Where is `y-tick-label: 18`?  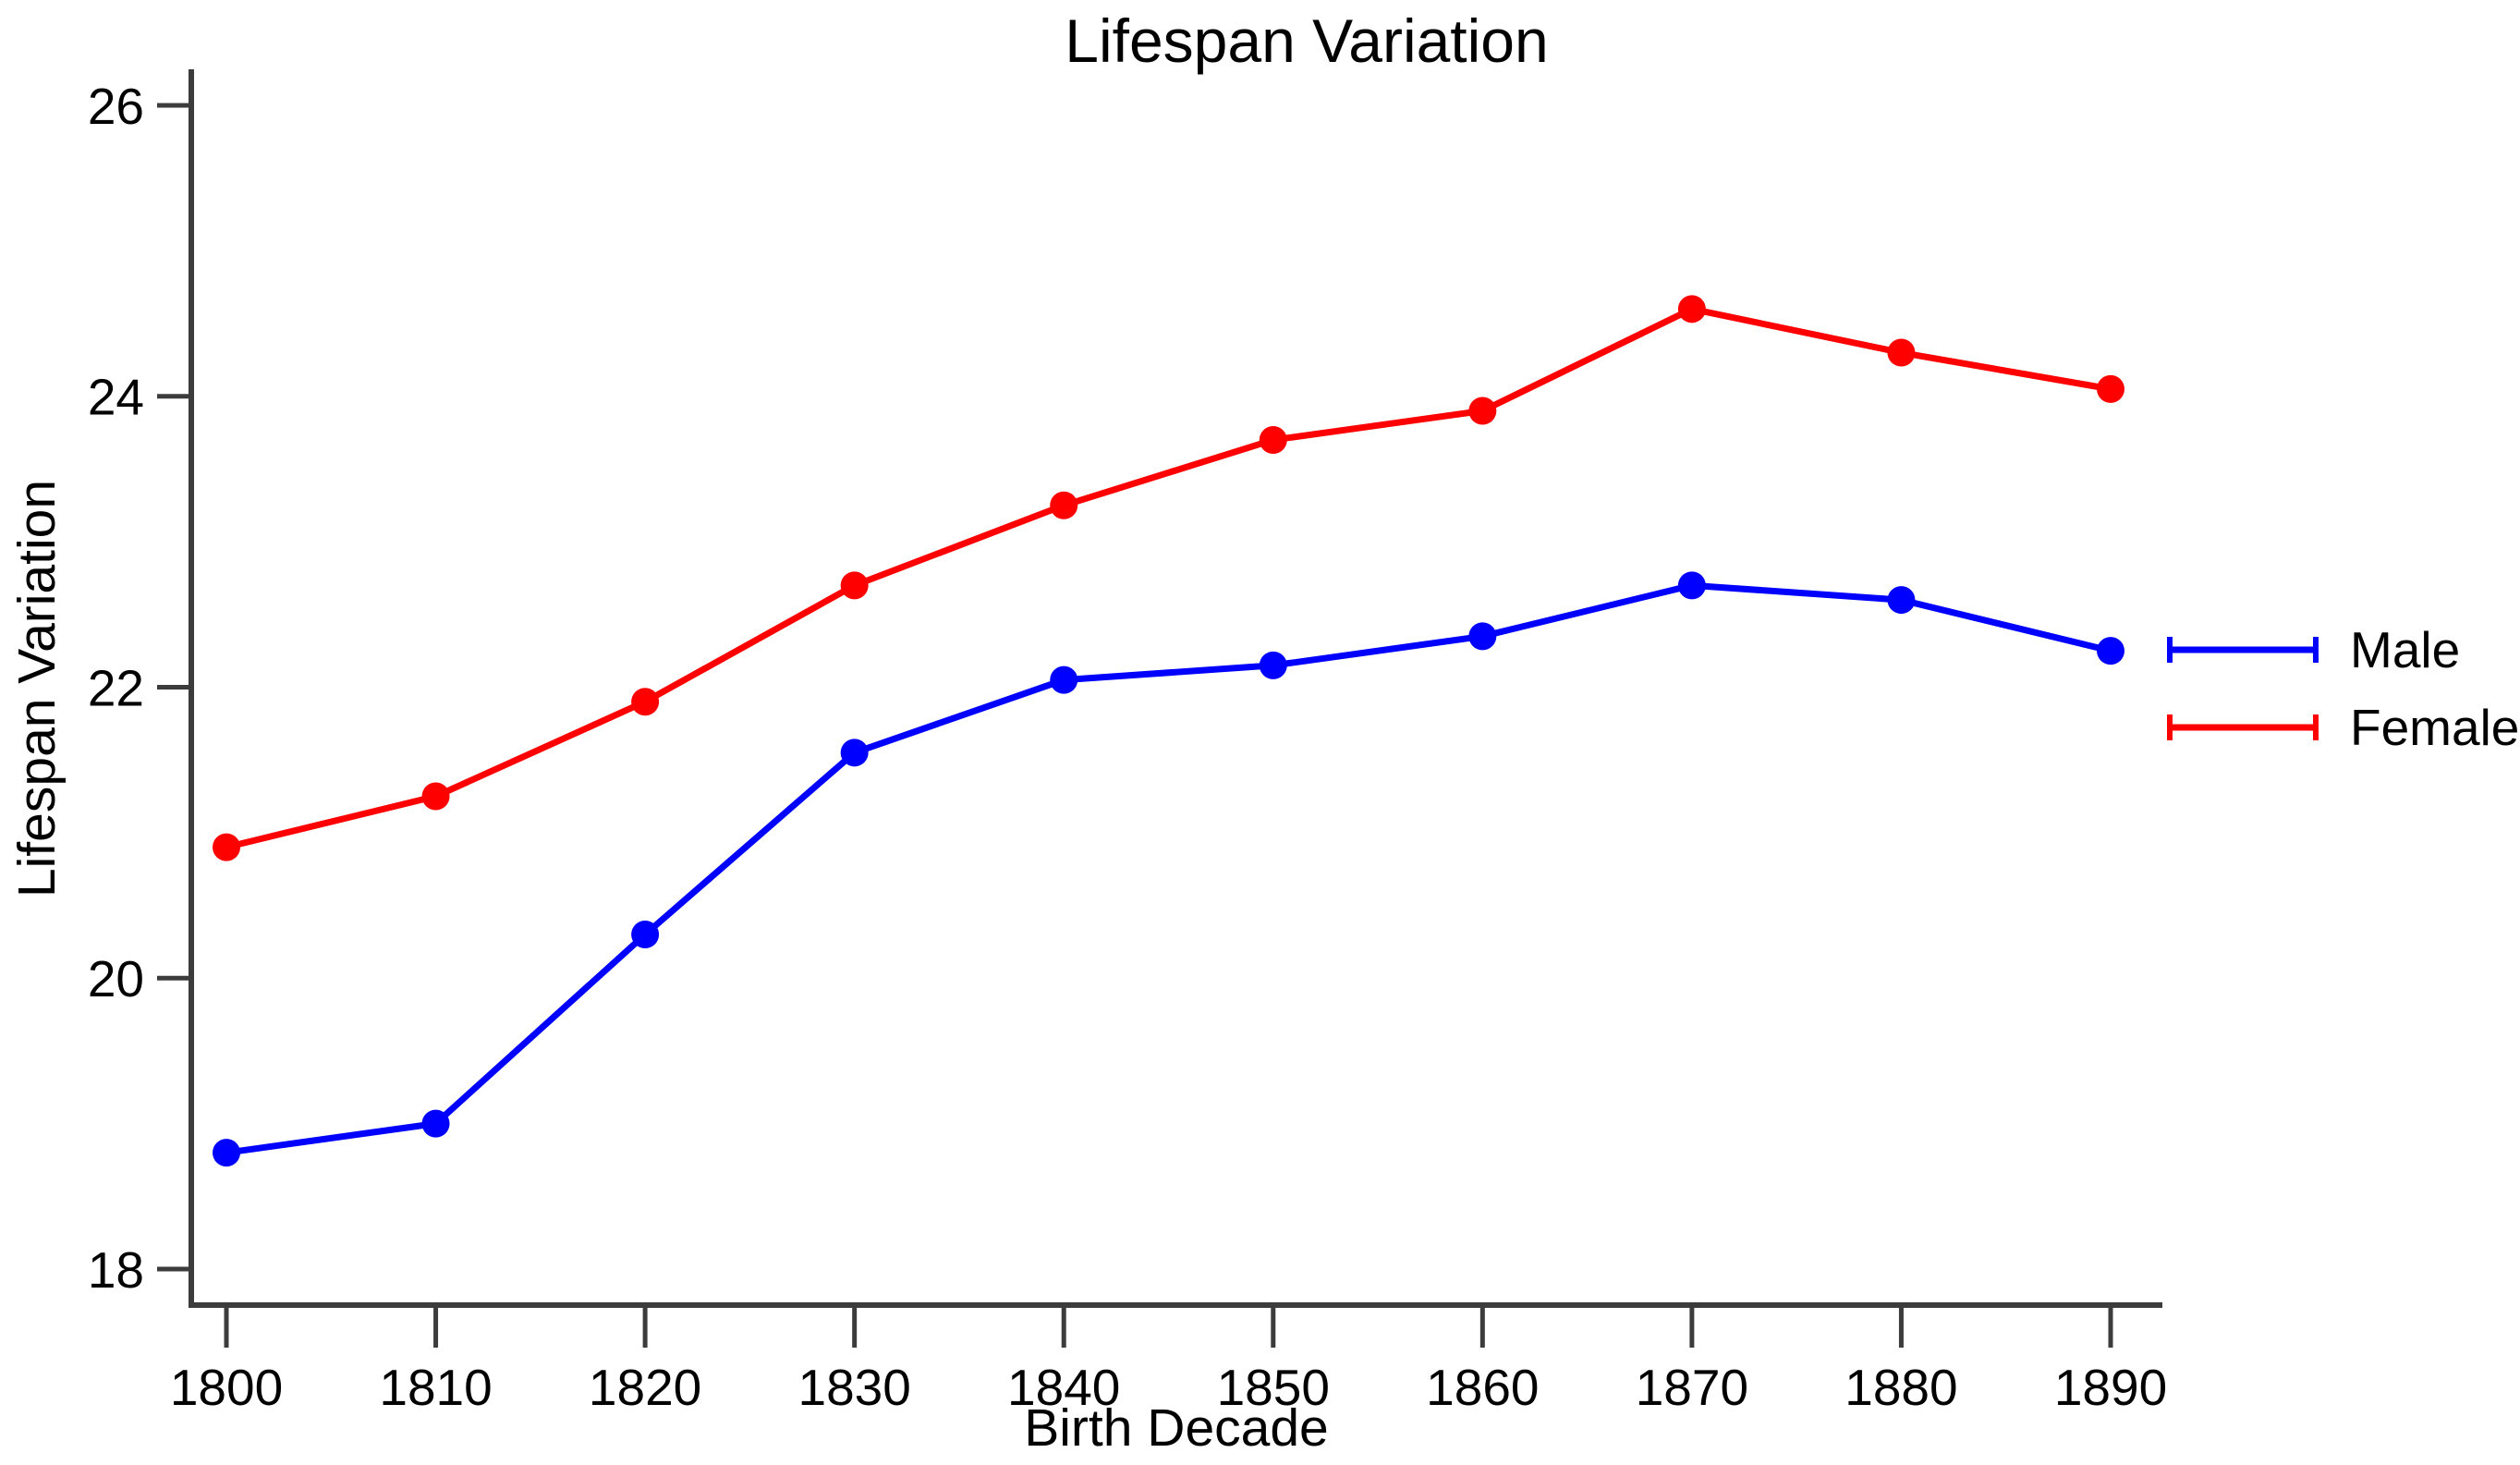 y-tick-label: 18 is located at coordinates (116, 1270).